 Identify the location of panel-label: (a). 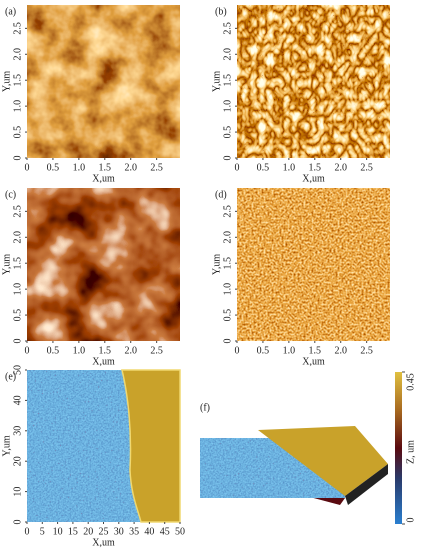
(10, 11).